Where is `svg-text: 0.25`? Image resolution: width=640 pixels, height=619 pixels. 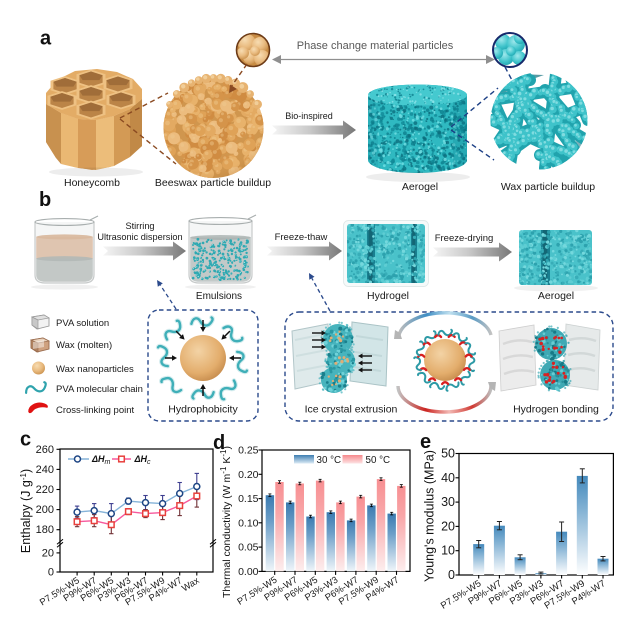
svg-text: 0.25 is located at coordinates (248, 451).